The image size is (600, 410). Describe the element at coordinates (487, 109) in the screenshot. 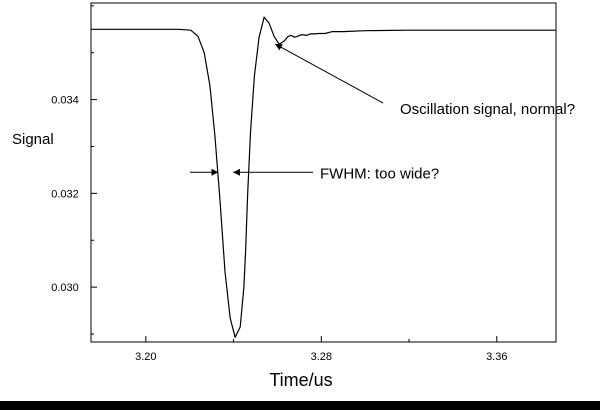

I see `oscillation-annotation: Oscillation signal, normal?` at that location.